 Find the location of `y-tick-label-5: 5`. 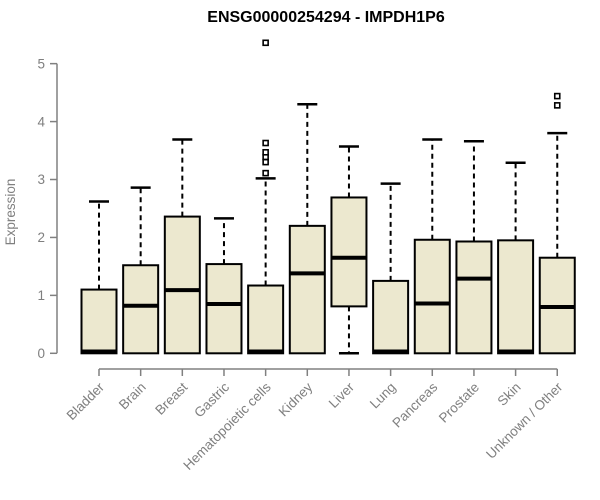

y-tick-label-5: 5 is located at coordinates (41, 63).